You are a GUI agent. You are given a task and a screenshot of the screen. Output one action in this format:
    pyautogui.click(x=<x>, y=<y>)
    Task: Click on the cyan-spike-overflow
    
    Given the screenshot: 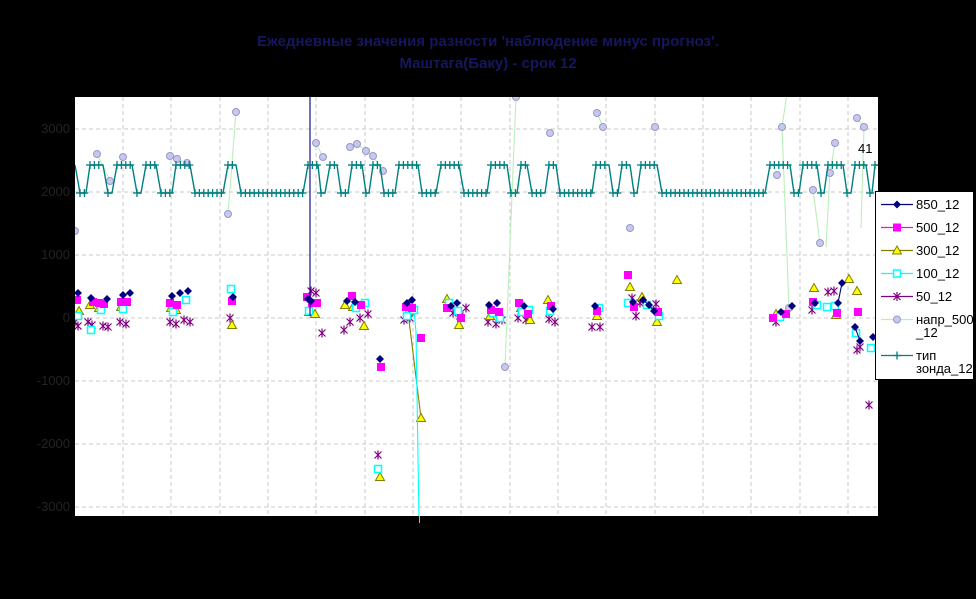 What is the action you would take?
    pyautogui.click(x=419, y=519)
    